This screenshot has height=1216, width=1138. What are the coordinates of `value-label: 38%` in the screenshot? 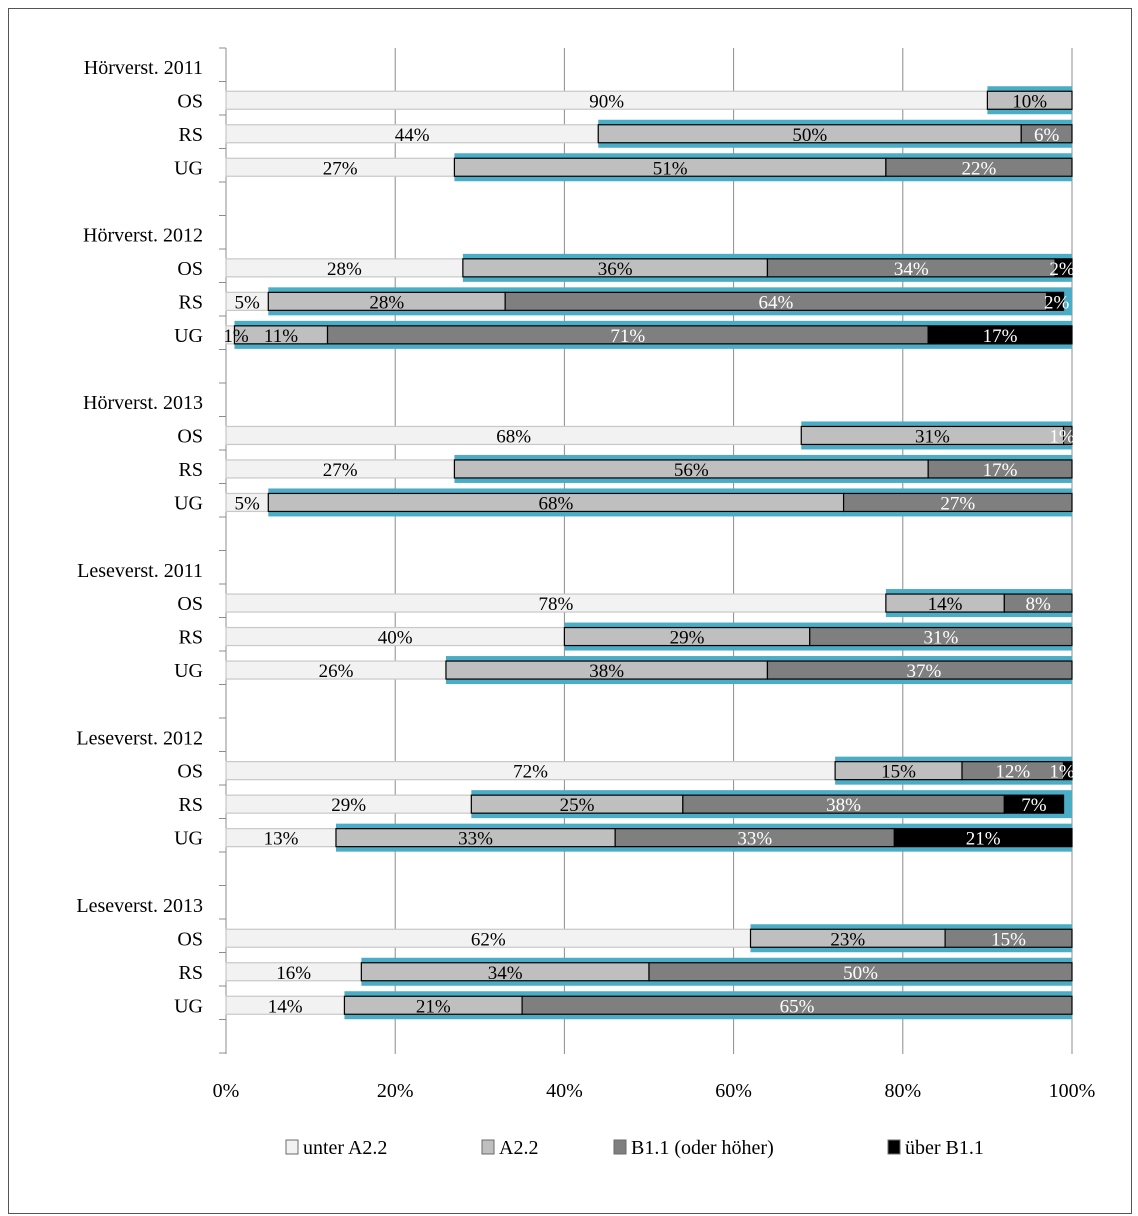 It's located at (843, 805).